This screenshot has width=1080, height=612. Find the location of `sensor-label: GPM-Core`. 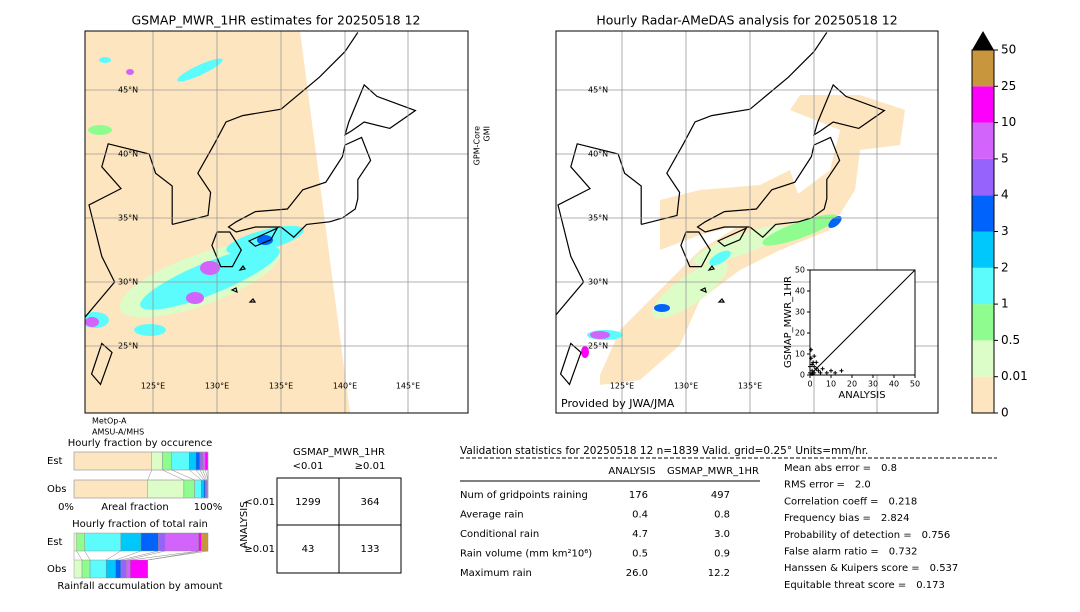

sensor-label: GPM-Core is located at coordinates (477, 145).